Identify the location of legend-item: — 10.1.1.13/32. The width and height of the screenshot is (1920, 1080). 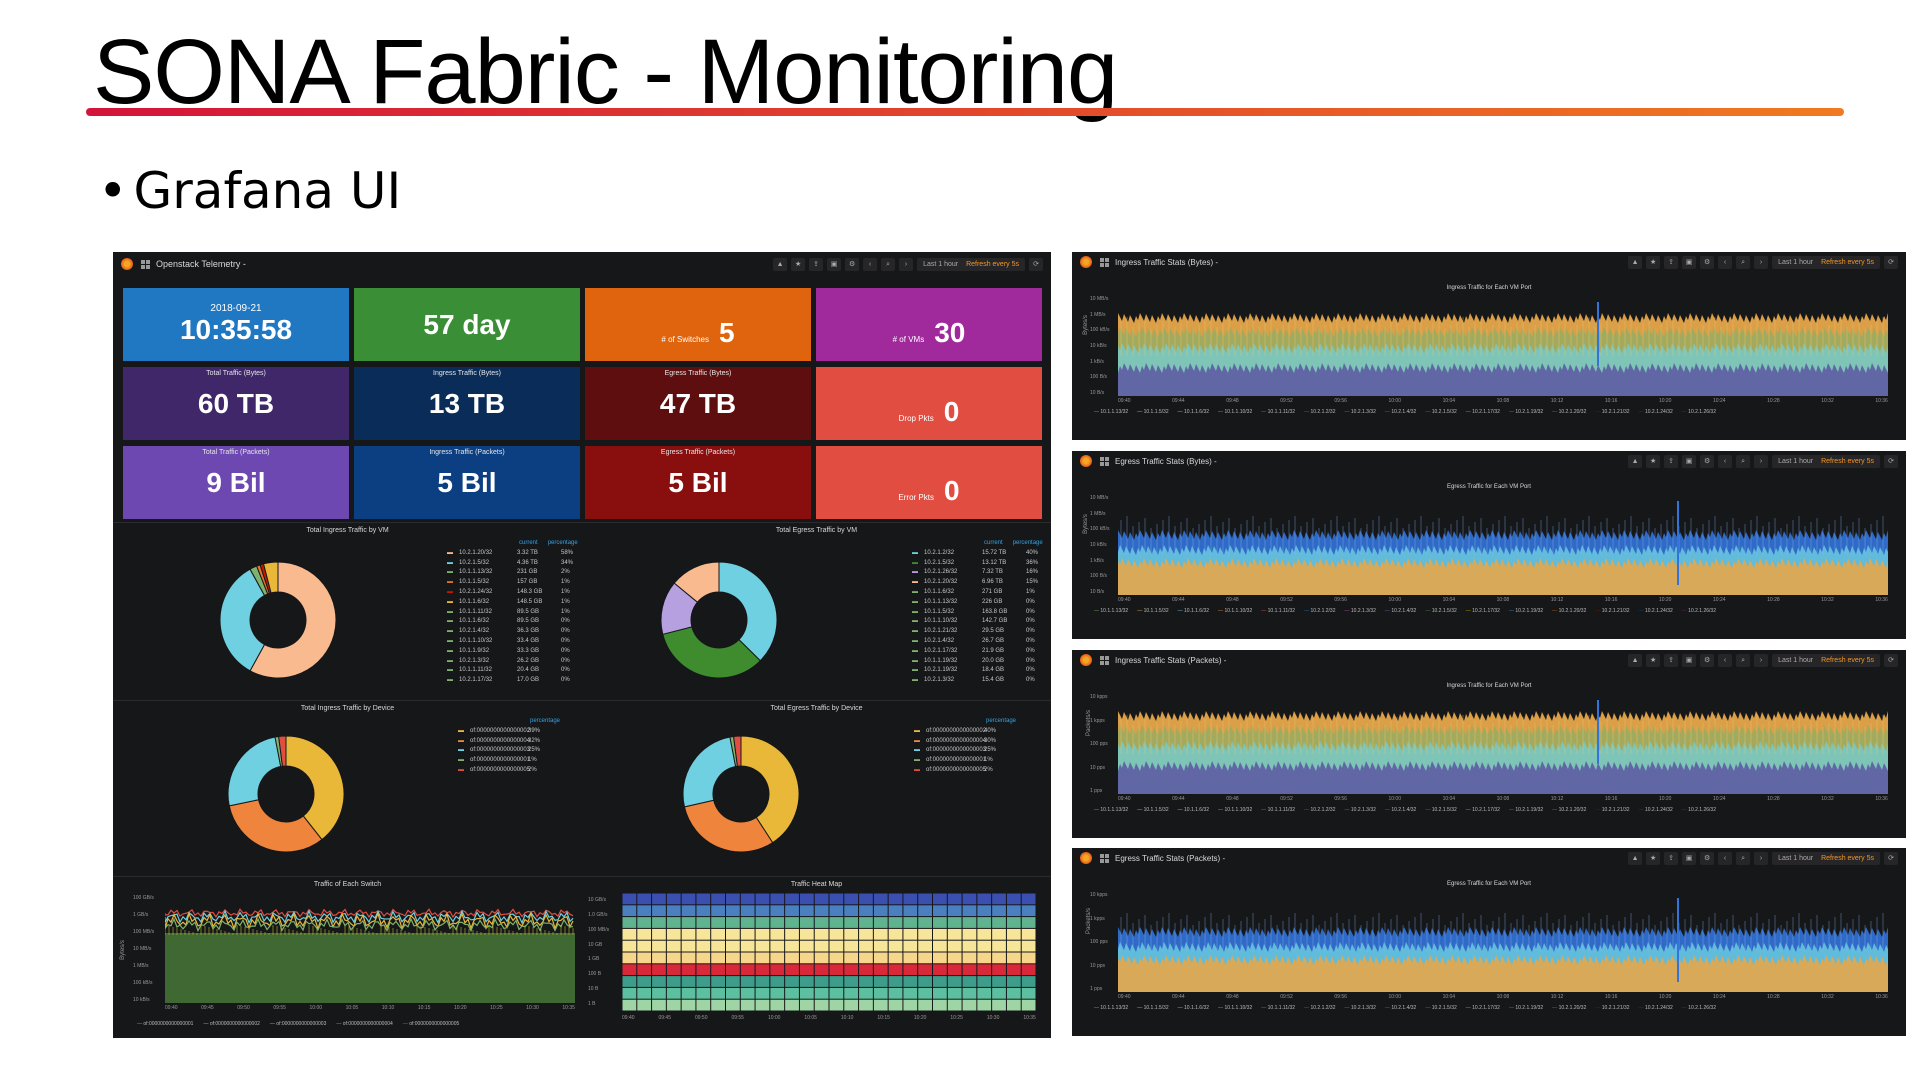
(1111, 412).